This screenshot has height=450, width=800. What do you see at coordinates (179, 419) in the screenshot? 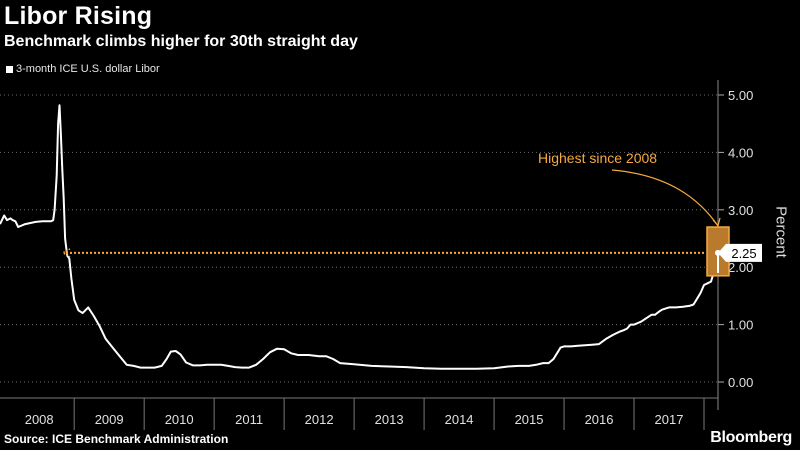
I see `x-tick-label: 2010` at bounding box center [179, 419].